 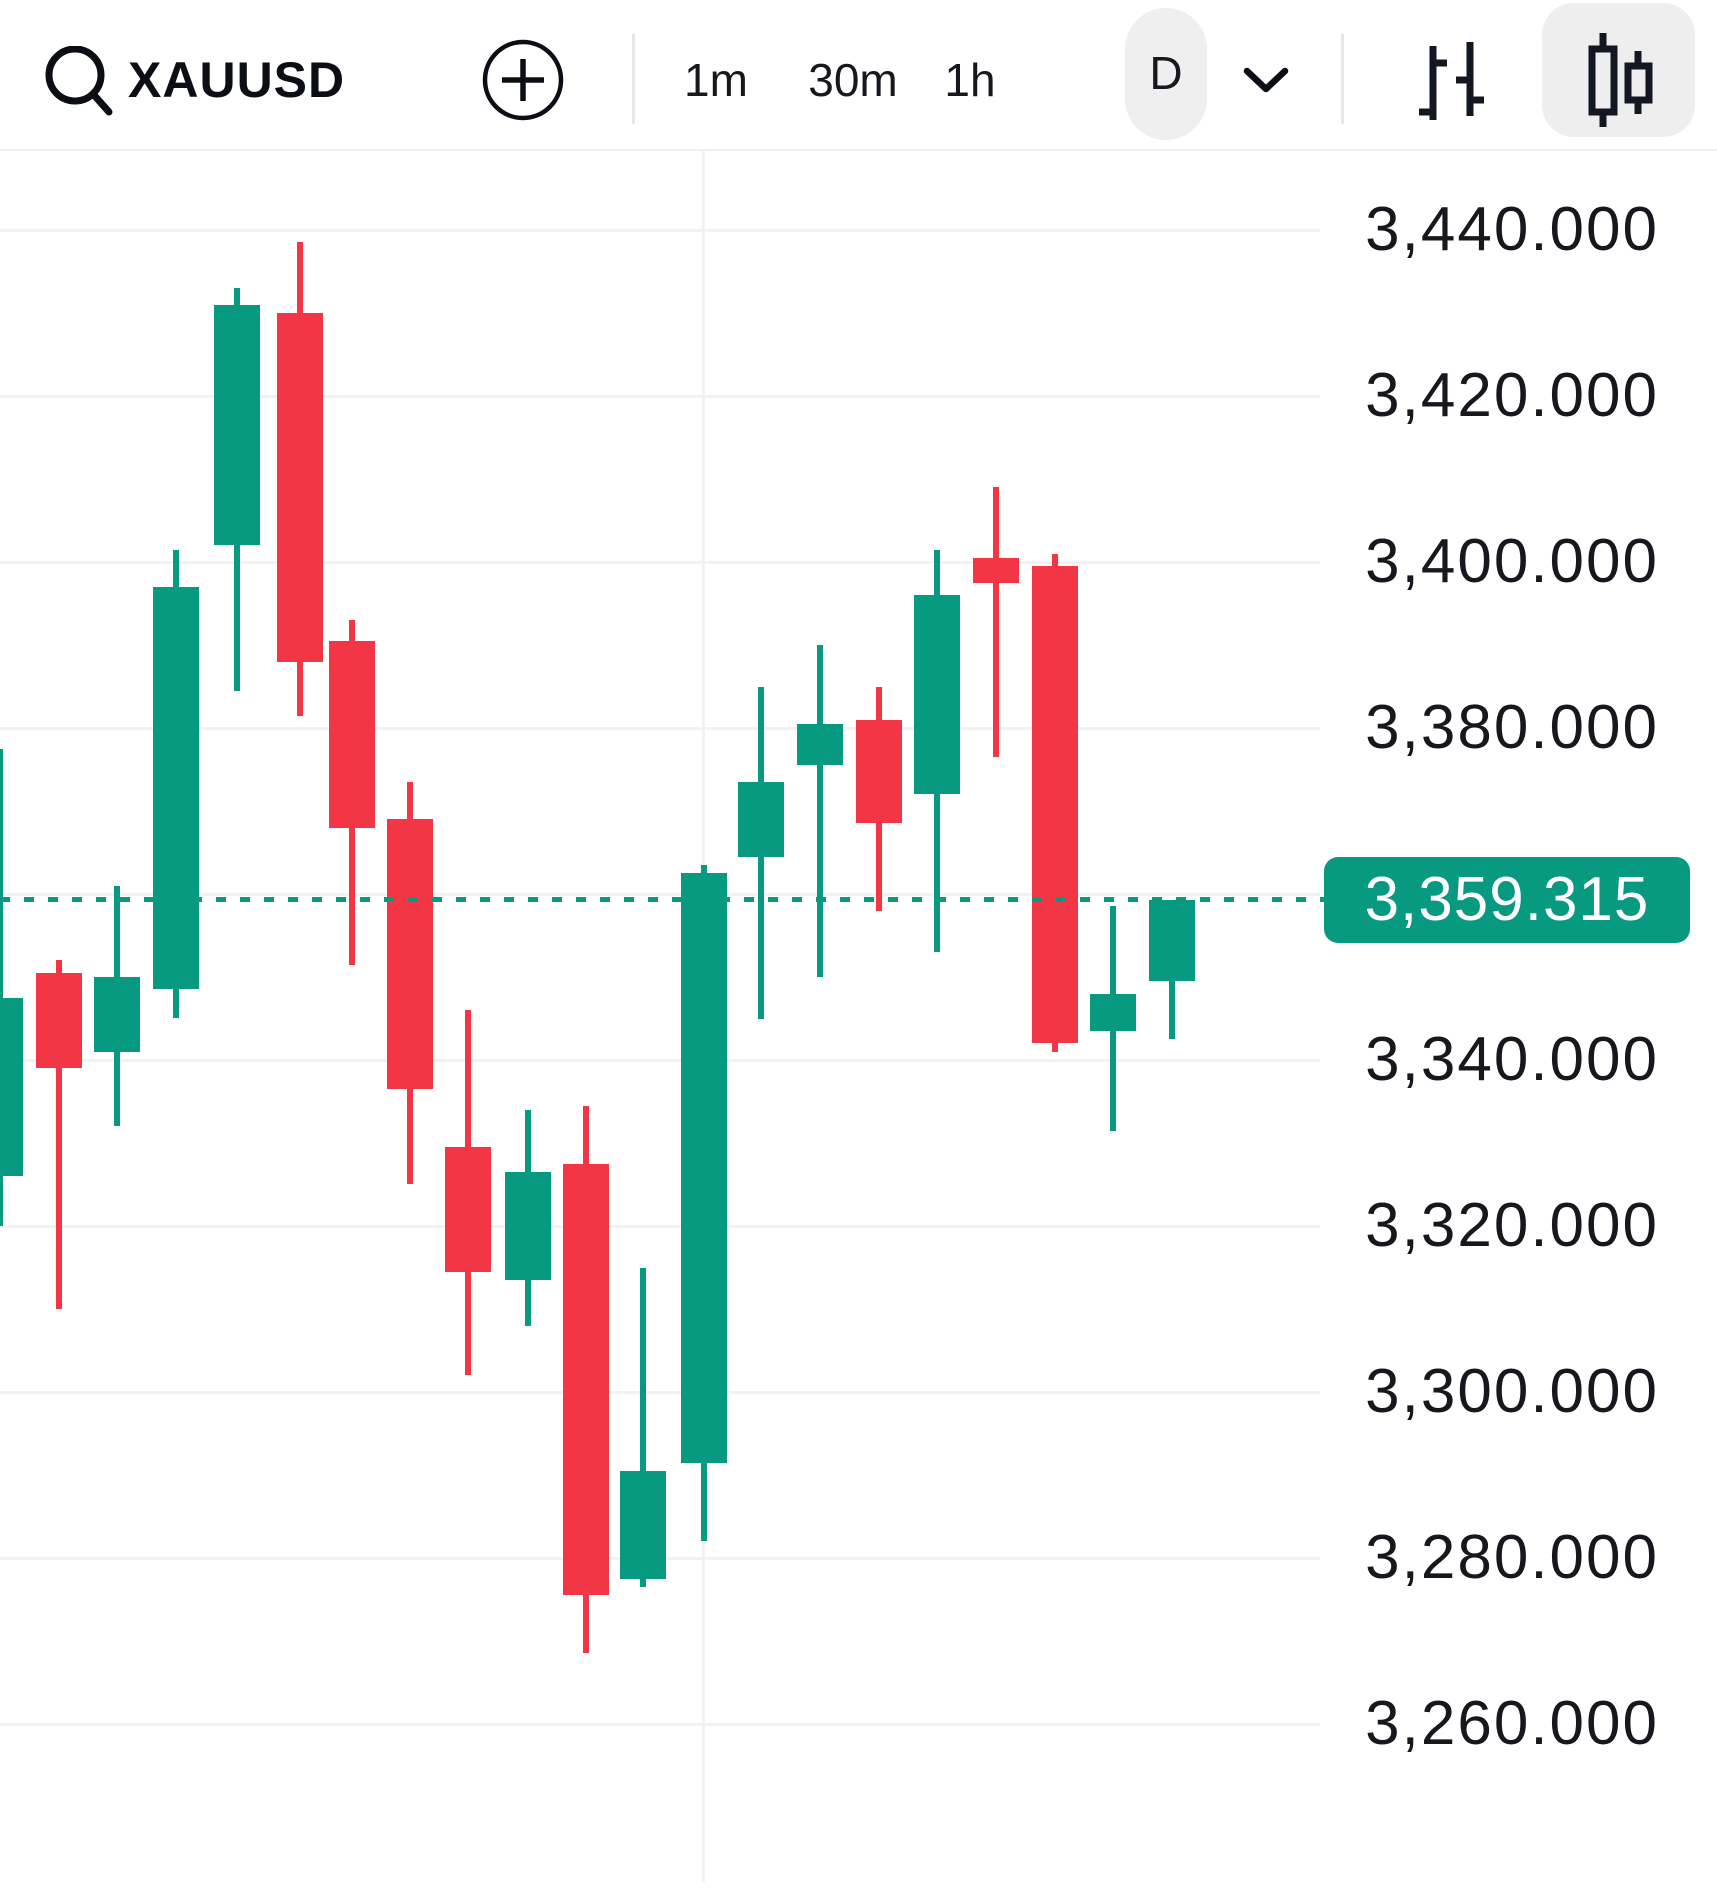 I want to click on current-price-line, so click(x=662, y=900).